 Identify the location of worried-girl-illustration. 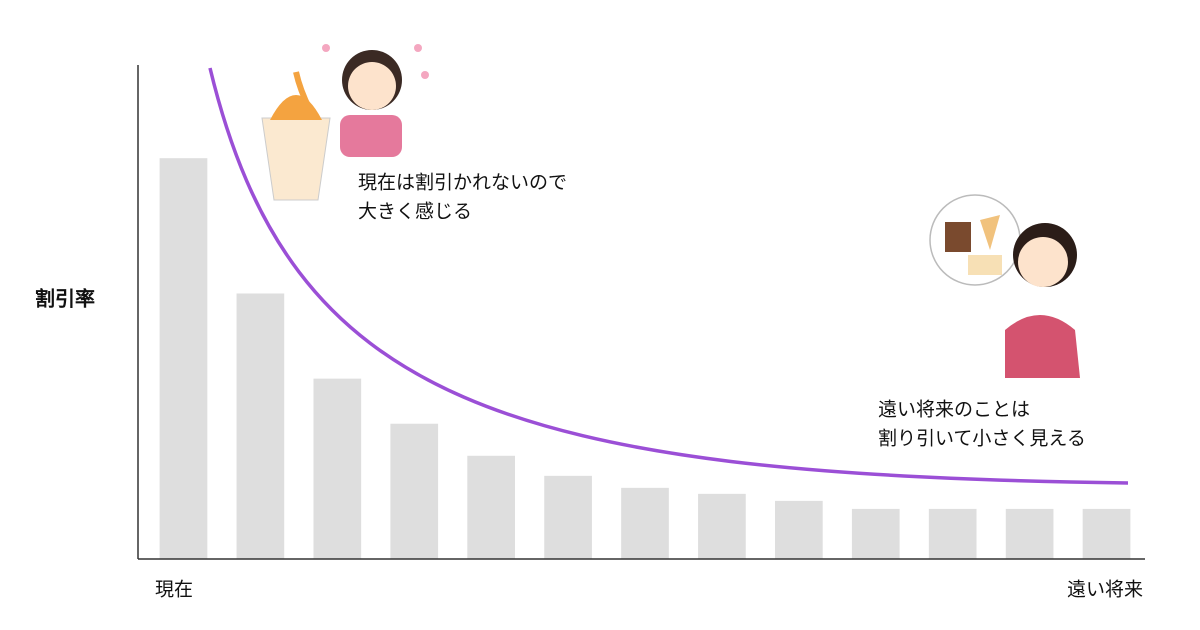
(1004, 286).